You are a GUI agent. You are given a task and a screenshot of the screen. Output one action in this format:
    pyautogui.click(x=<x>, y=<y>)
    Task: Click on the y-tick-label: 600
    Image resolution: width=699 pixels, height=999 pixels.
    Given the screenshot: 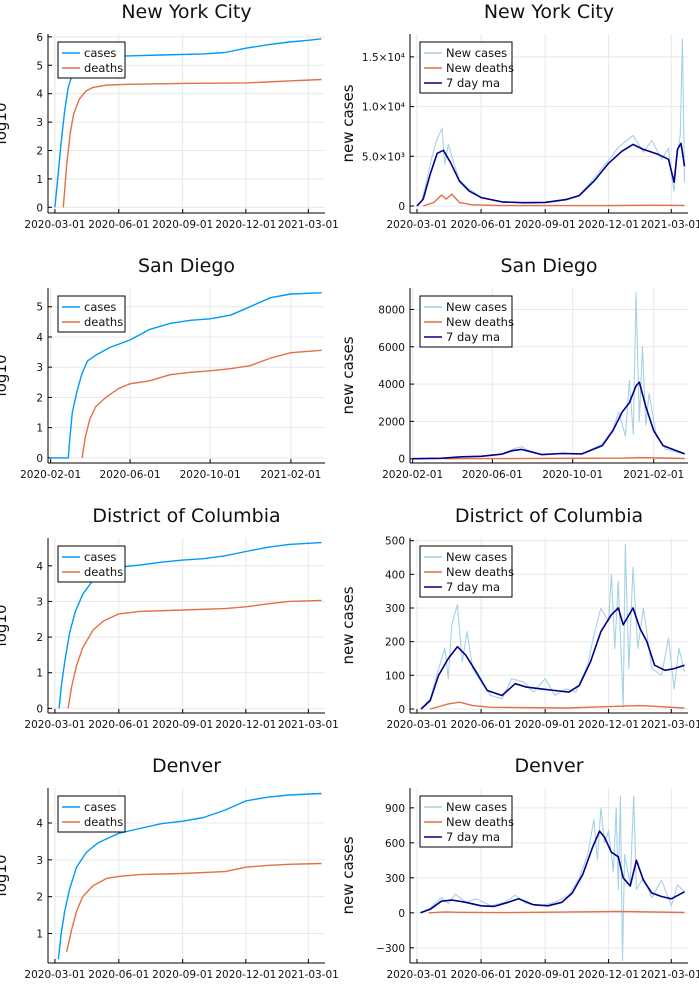 What is the action you would take?
    pyautogui.click(x=395, y=844)
    